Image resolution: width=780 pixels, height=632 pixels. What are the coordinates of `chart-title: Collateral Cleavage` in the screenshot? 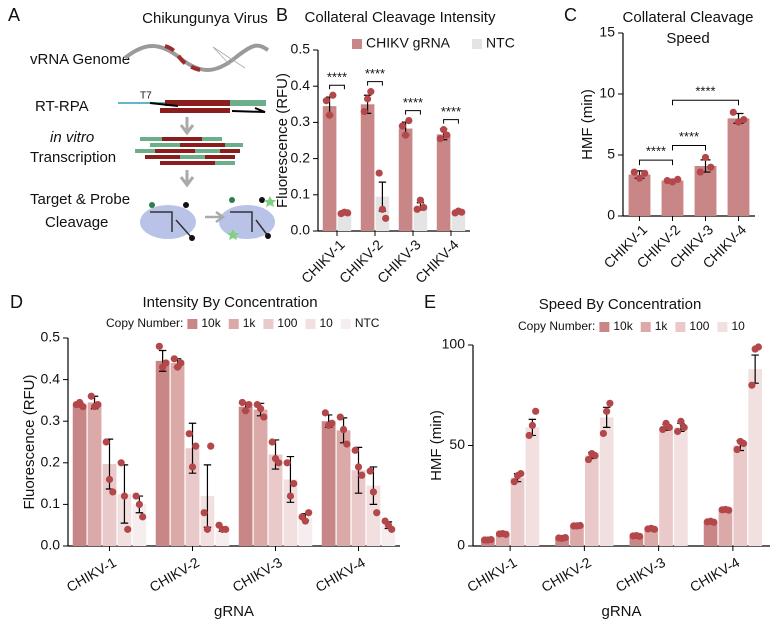 It's located at (688, 17).